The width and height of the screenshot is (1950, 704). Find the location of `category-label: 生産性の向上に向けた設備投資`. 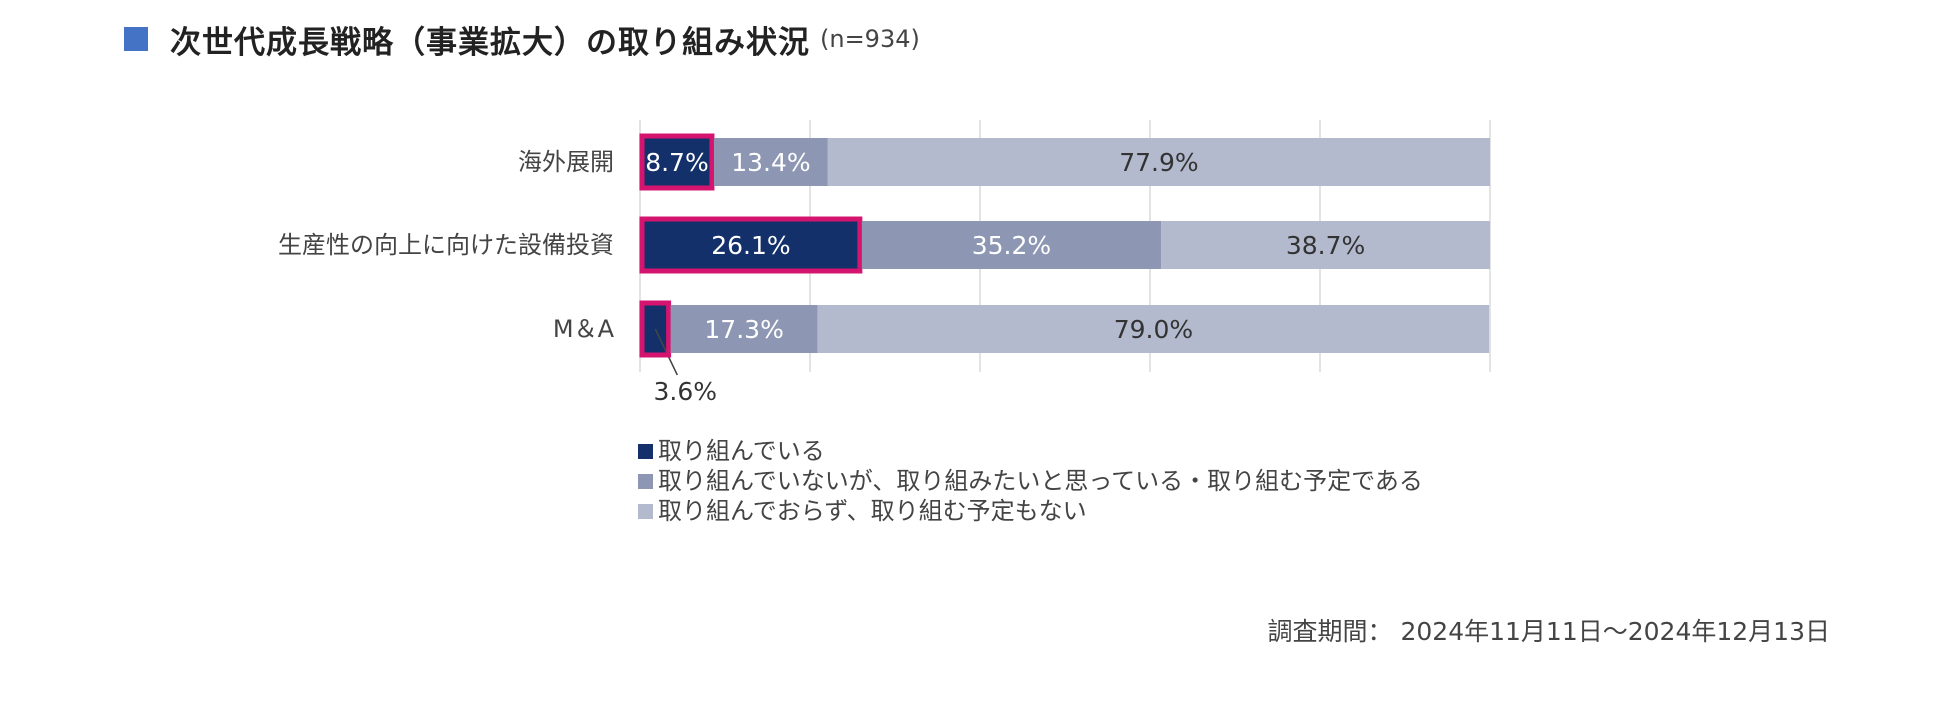

category-label: 生産性の向上に向けた設備投資 is located at coordinates (446, 245).